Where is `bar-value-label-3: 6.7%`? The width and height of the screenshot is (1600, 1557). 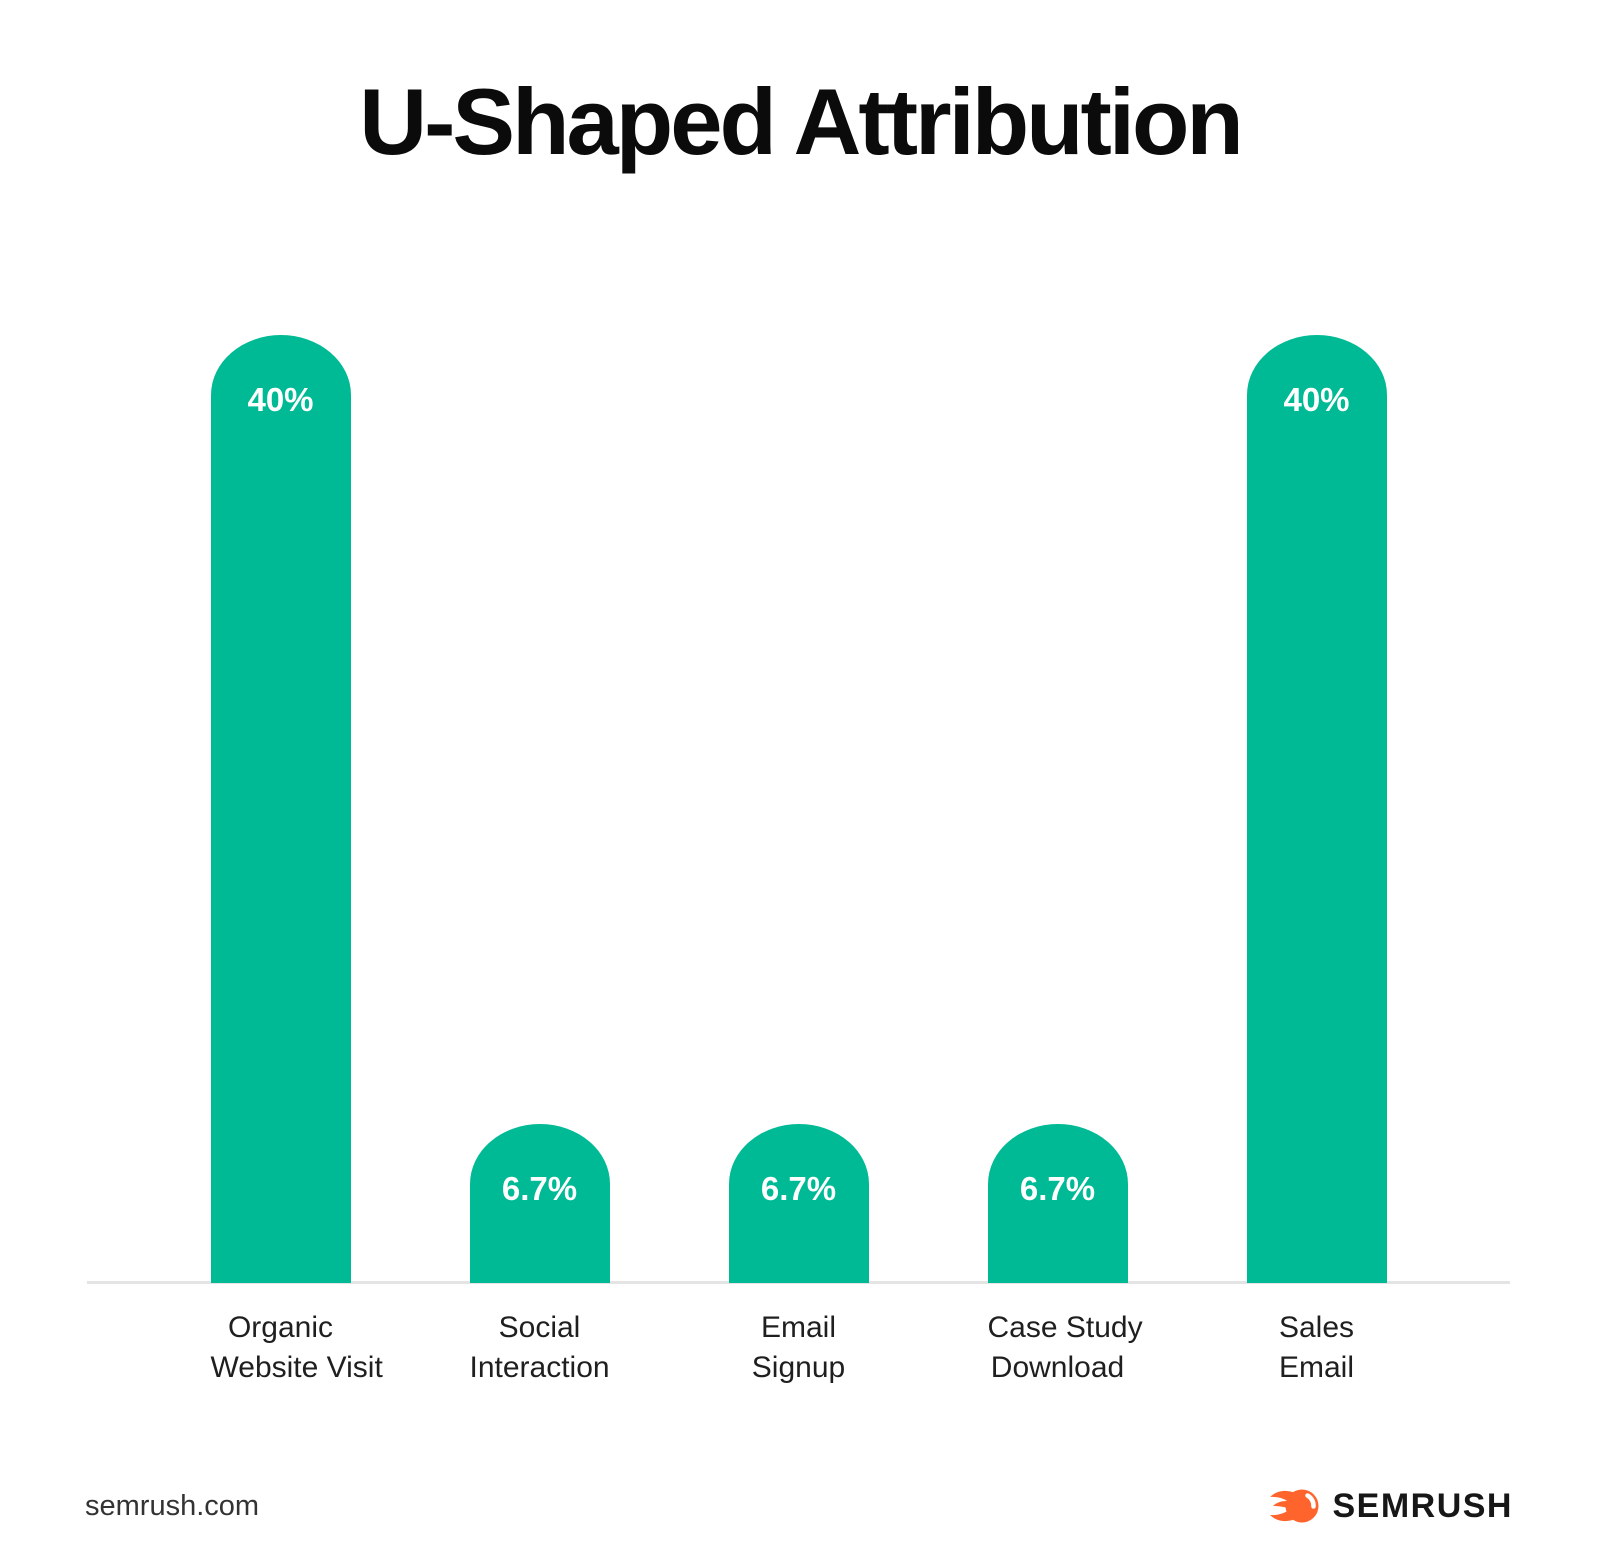 bar-value-label-3: 6.7% is located at coordinates (1057, 1188).